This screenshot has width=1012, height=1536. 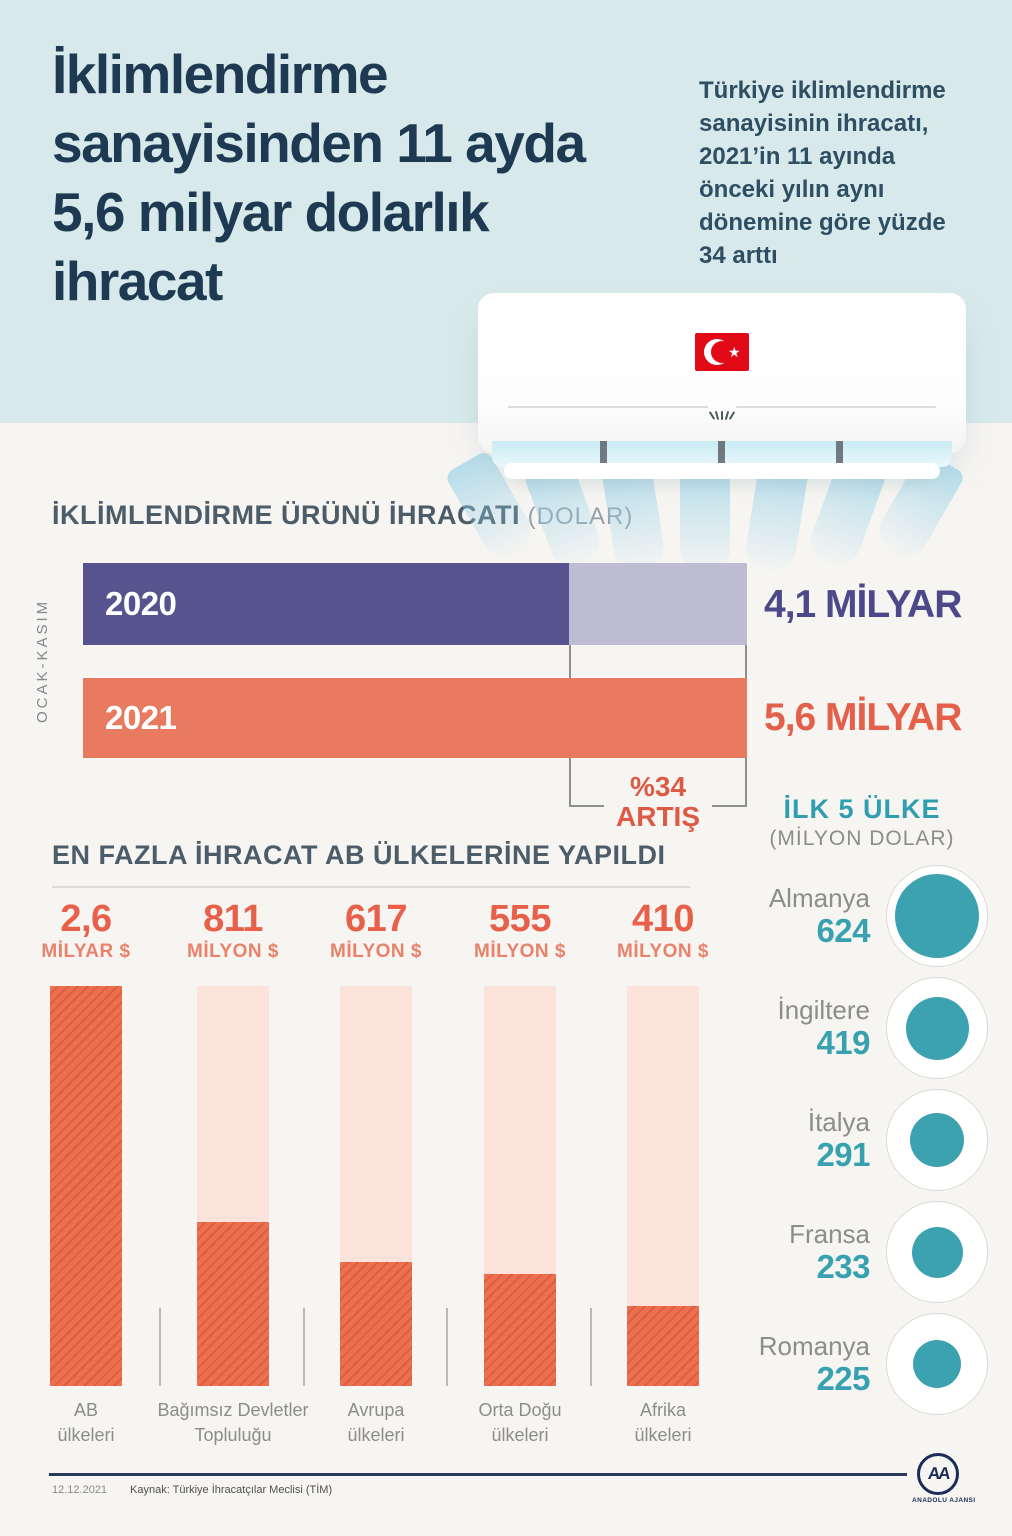 I want to click on country-name: İtalya, so click(x=838, y=1122).